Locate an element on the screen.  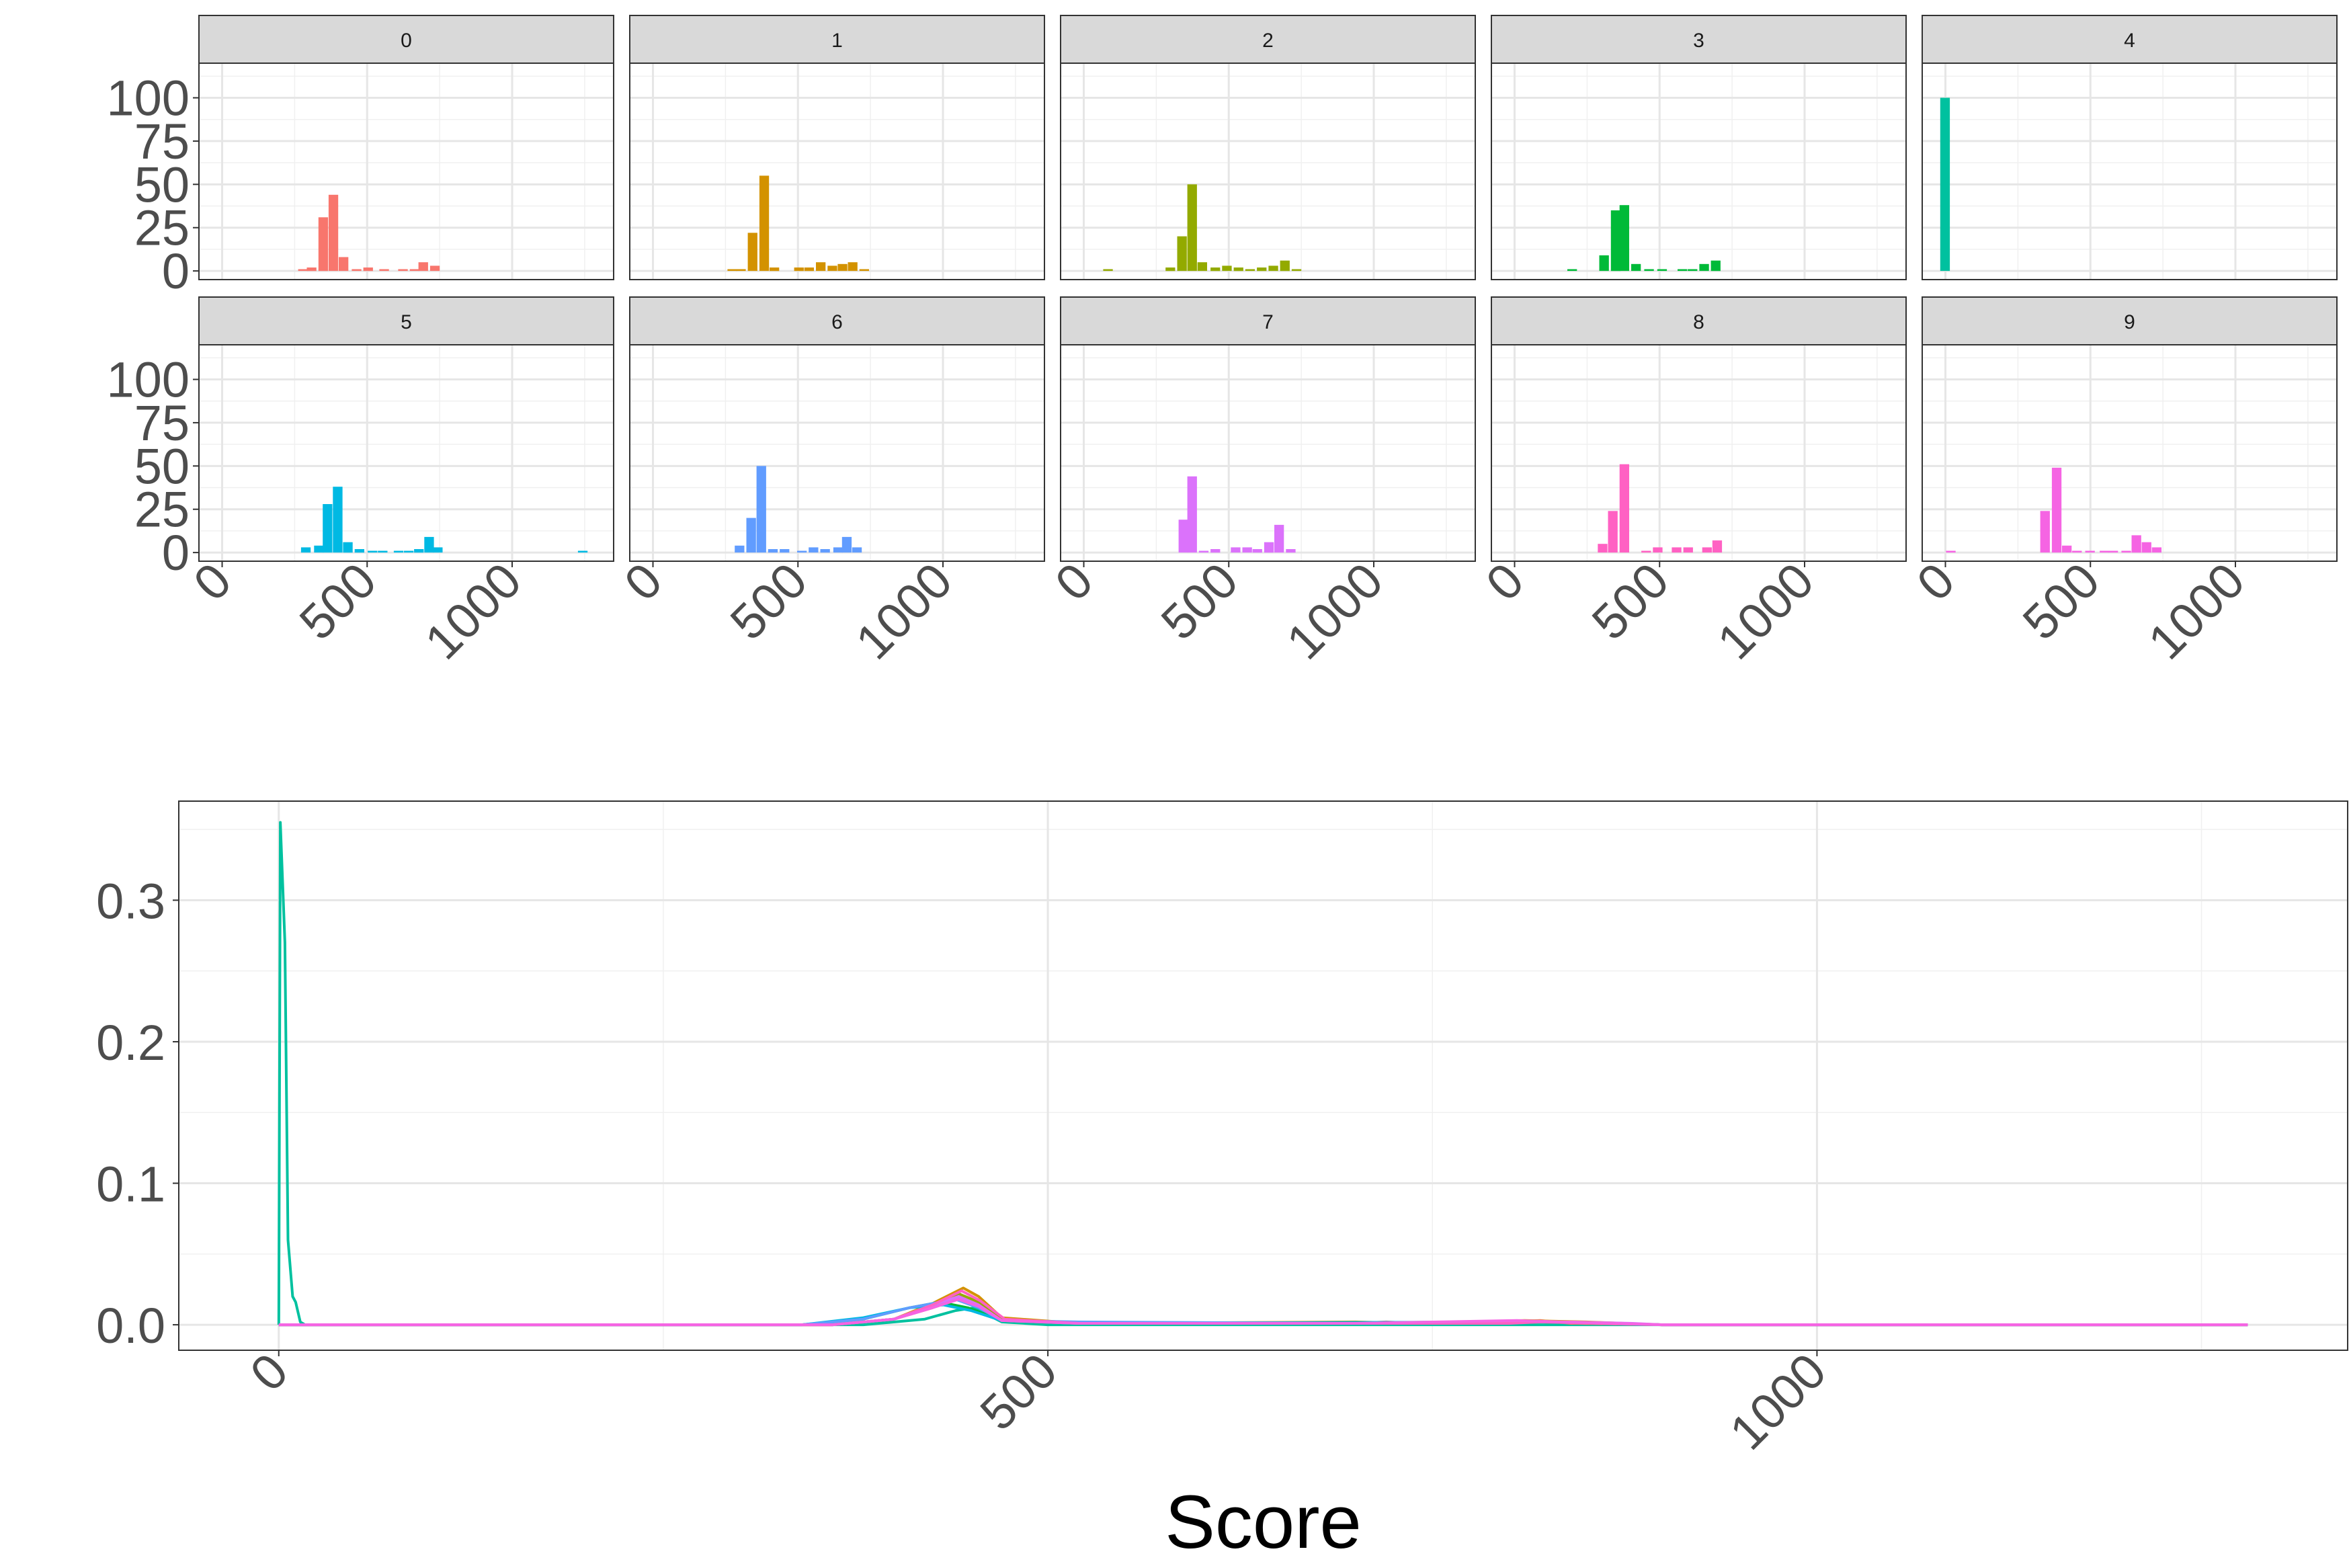
y-tick-label: 75 is located at coordinates (162, 141).